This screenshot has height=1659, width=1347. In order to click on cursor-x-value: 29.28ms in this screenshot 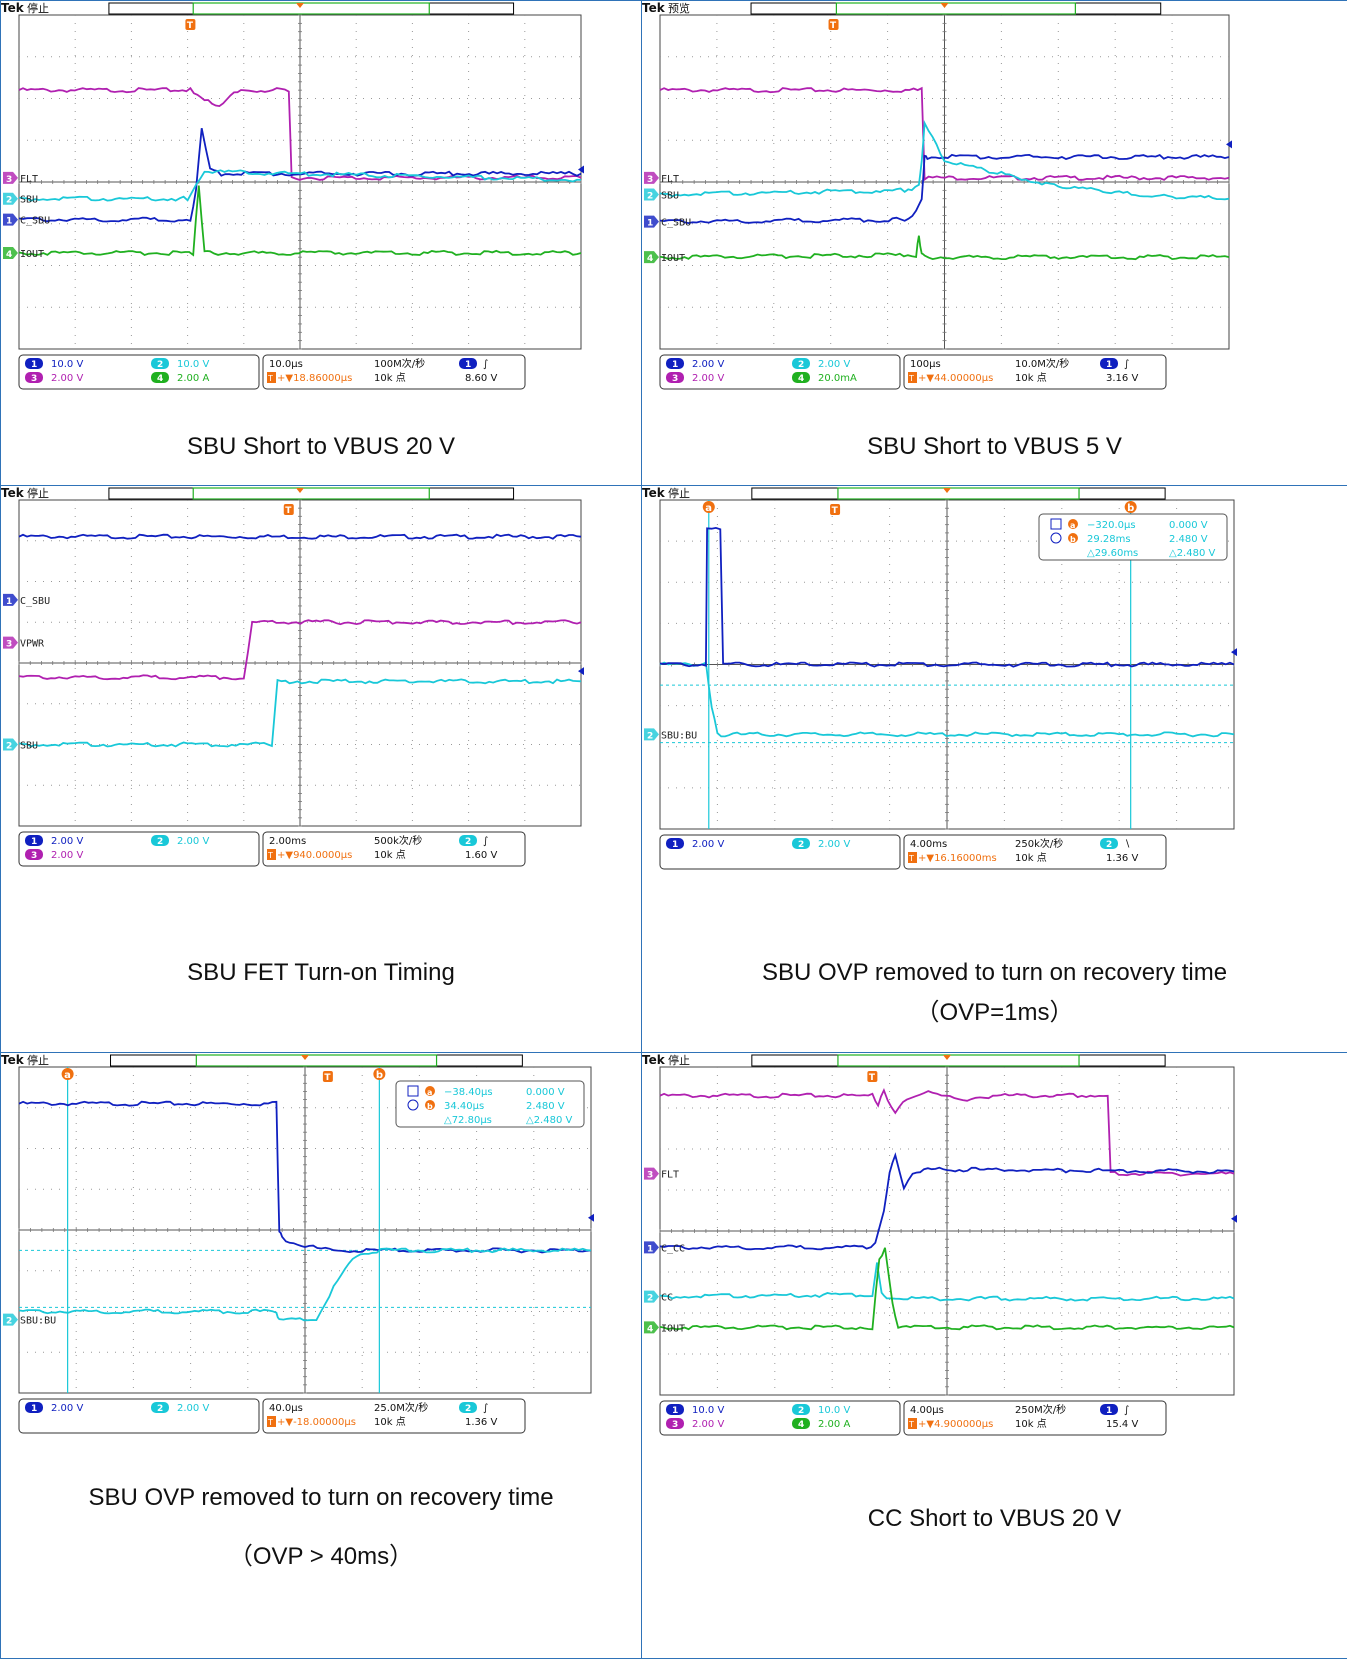, I will do `click(1109, 539)`.